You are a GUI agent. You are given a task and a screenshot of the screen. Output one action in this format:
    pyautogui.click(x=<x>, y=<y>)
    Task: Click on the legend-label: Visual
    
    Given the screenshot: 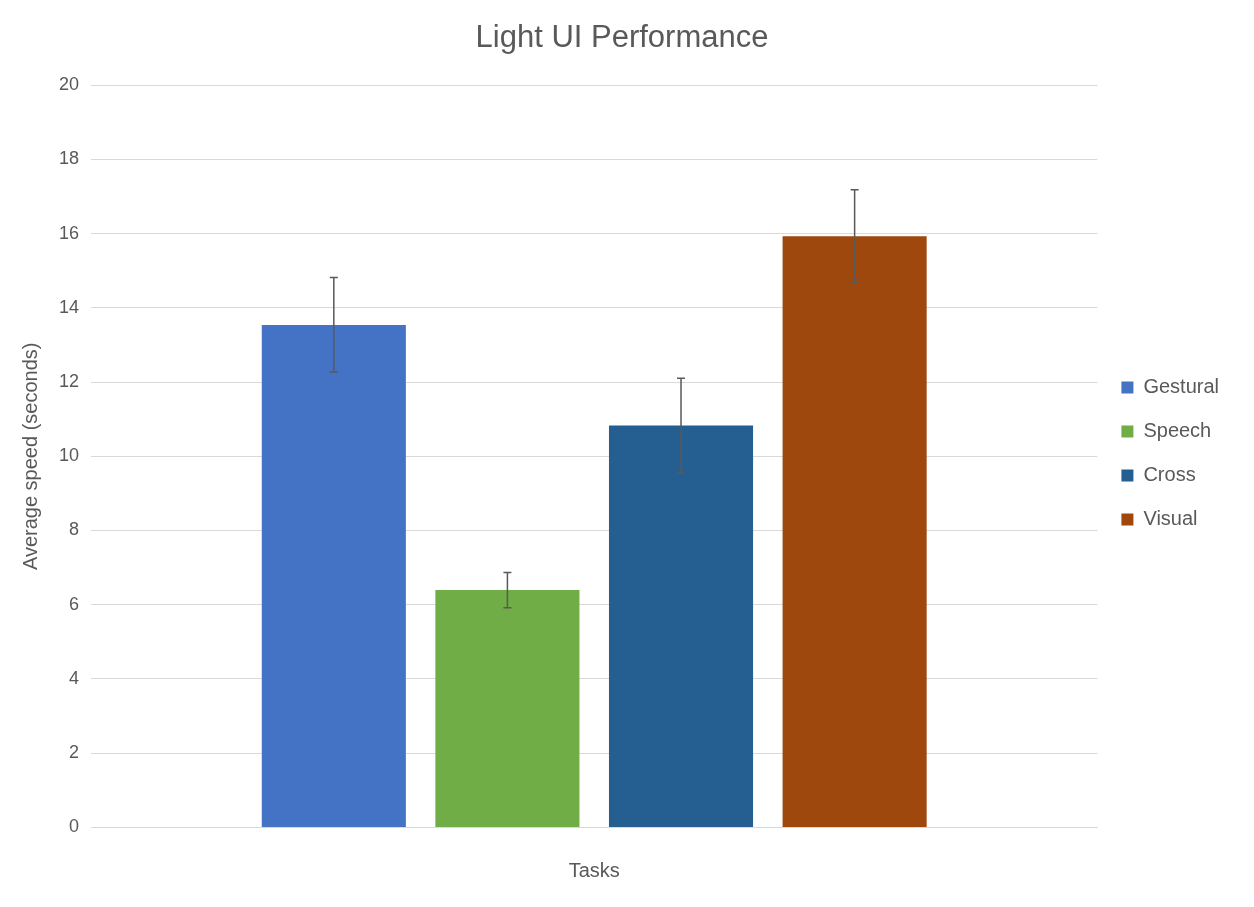 What is the action you would take?
    pyautogui.click(x=1170, y=518)
    